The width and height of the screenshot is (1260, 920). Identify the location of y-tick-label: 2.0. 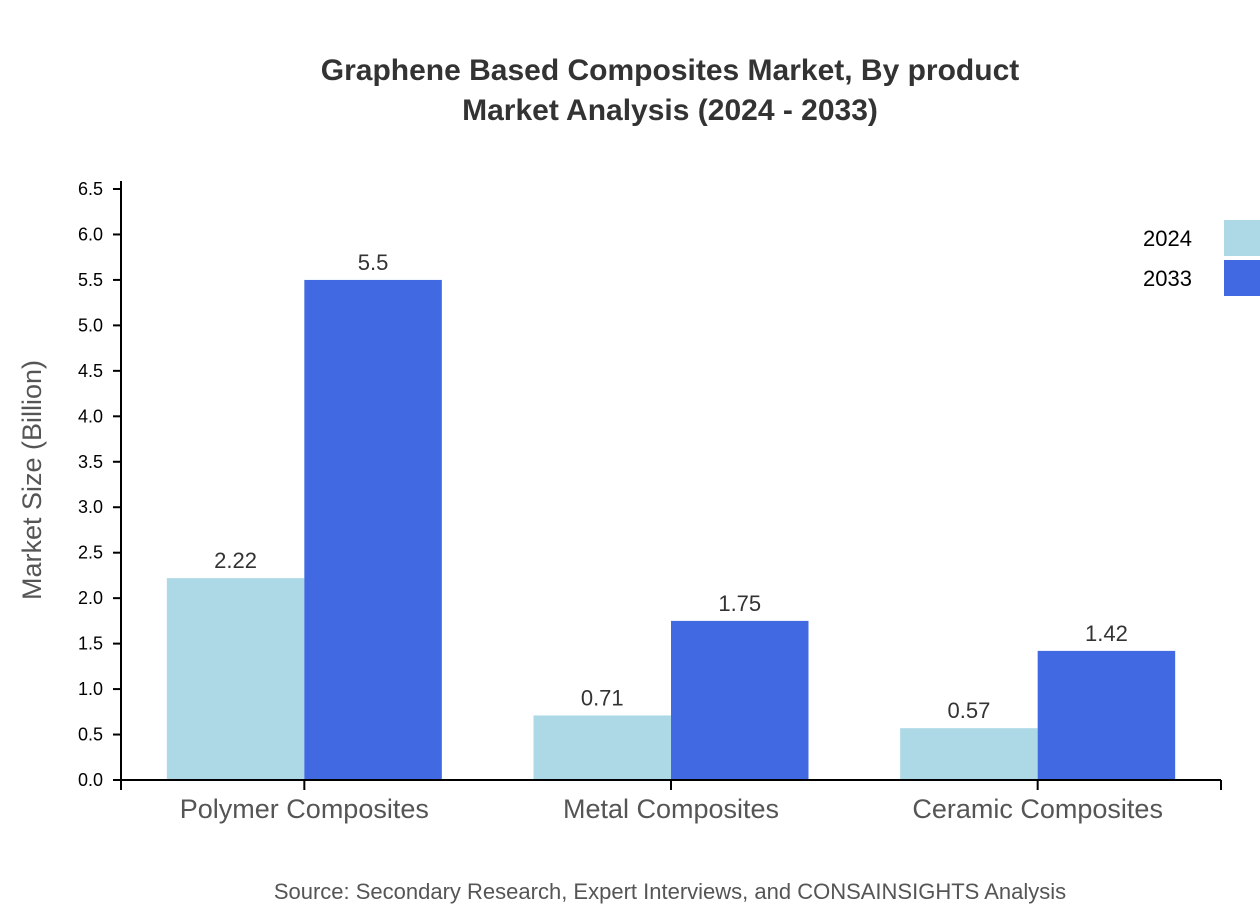
(90, 598).